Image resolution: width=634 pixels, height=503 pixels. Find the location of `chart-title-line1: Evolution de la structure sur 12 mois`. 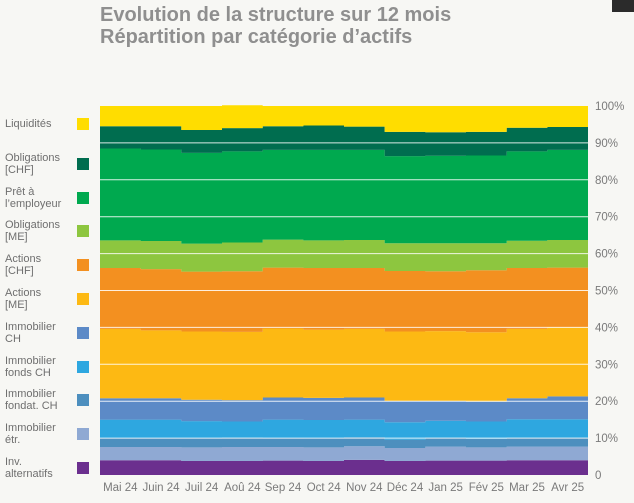

chart-title-line1: Evolution de la structure sur 12 mois is located at coordinates (276, 15).